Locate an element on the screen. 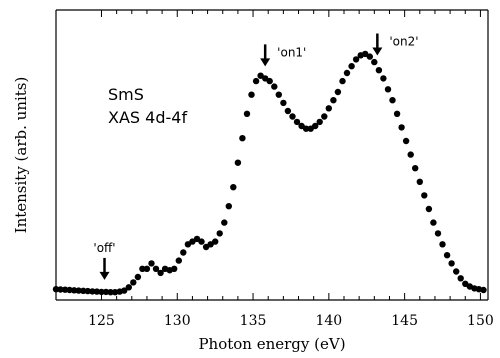  inset-label-sample: SmS is located at coordinates (126, 94).